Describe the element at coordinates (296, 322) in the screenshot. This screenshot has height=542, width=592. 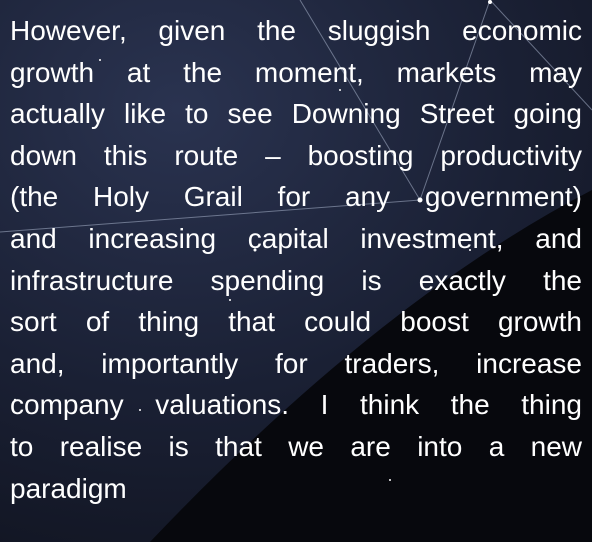
I see `text-line: sort of thing that could boost growth` at that location.